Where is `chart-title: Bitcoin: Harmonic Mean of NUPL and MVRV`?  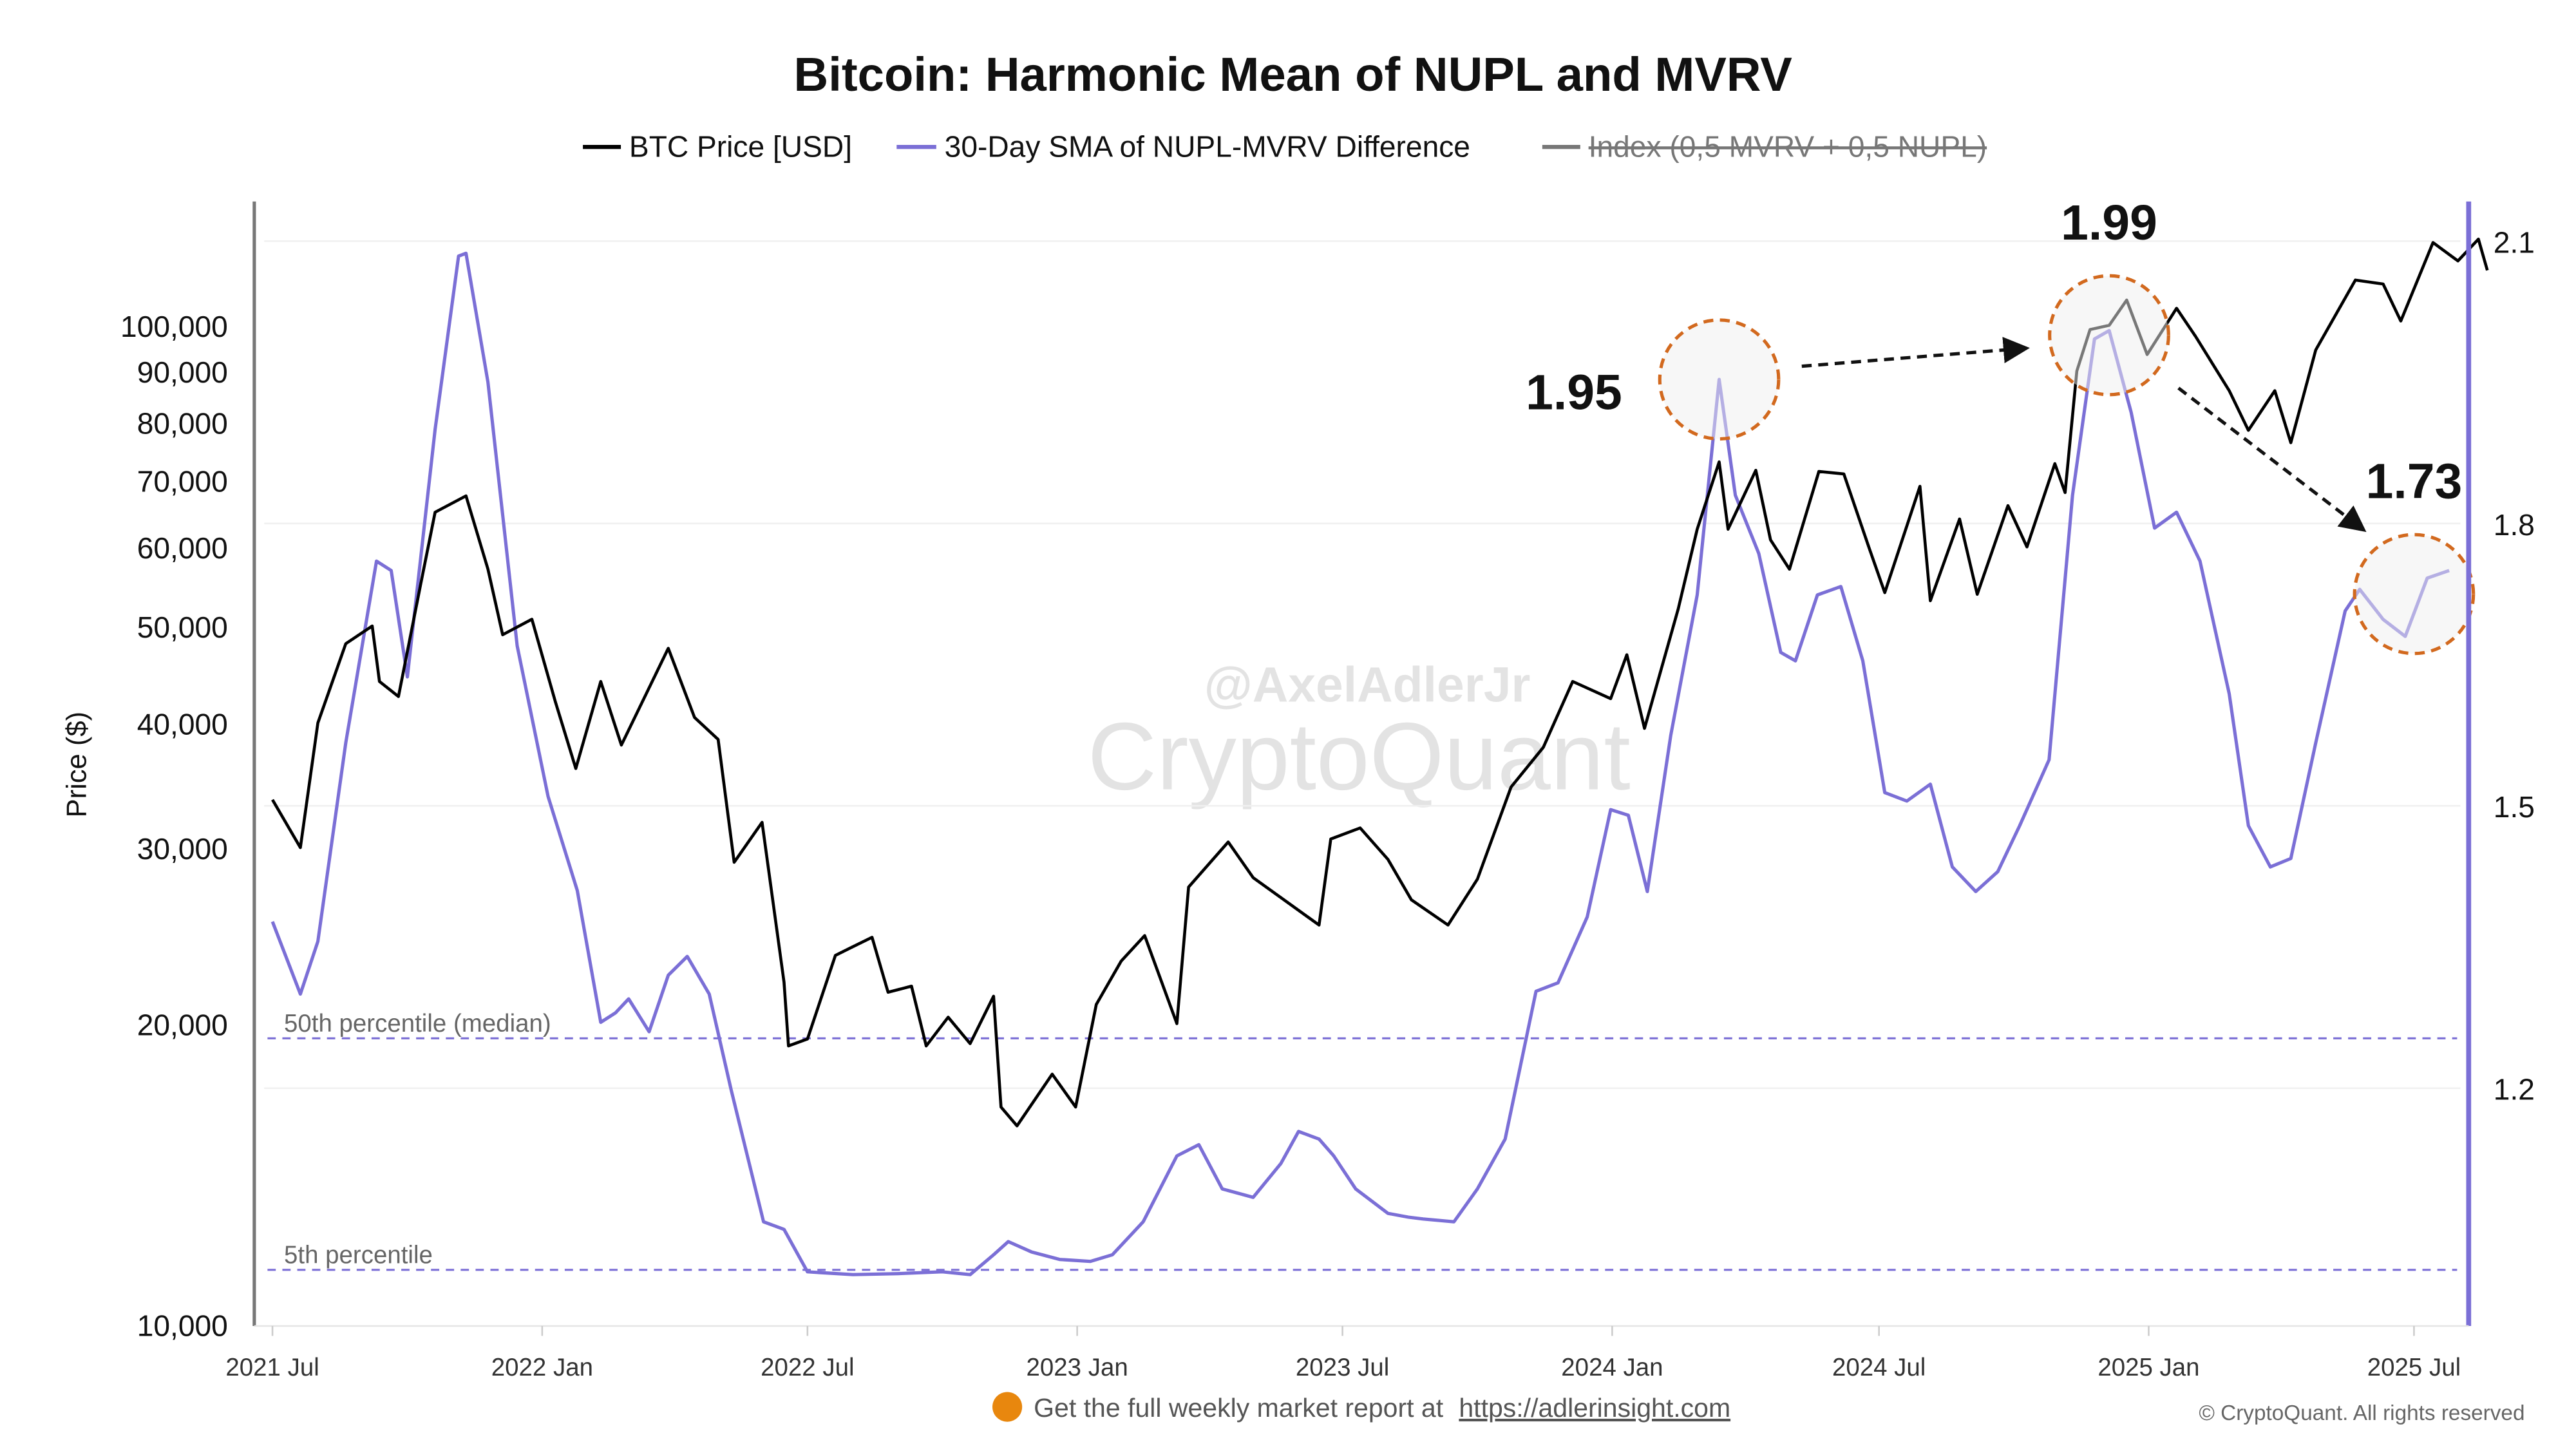
chart-title: Bitcoin: Harmonic Mean of NUPL and MVRV is located at coordinates (1293, 74).